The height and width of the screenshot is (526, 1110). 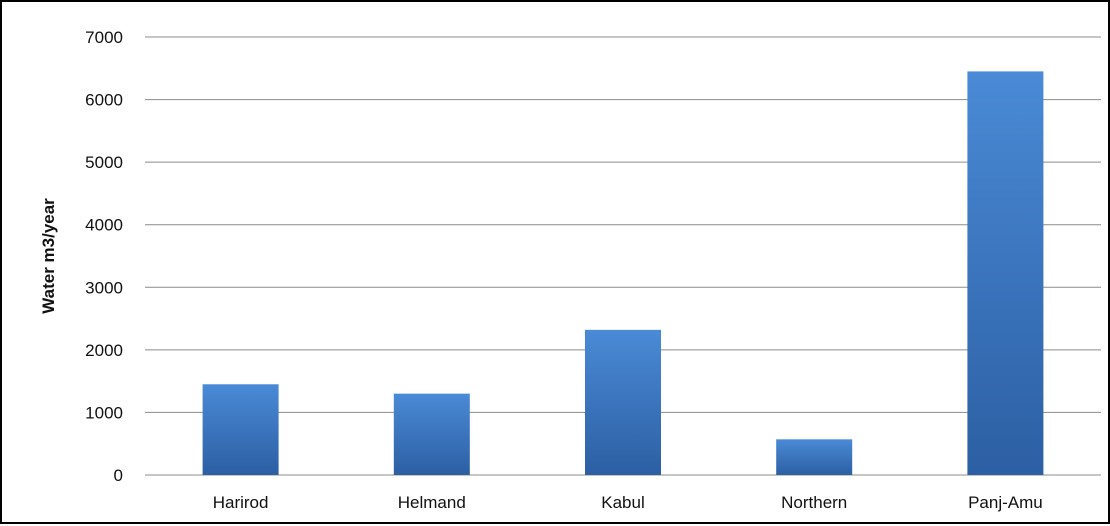 What do you see at coordinates (48, 256) in the screenshot?
I see `y-axis-label: Water m3/year` at bounding box center [48, 256].